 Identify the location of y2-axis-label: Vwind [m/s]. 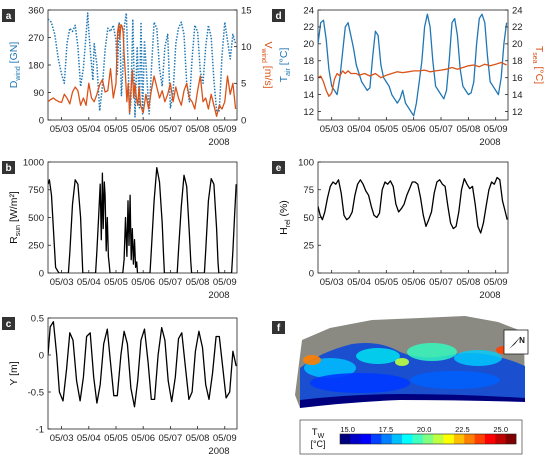
(267, 64).